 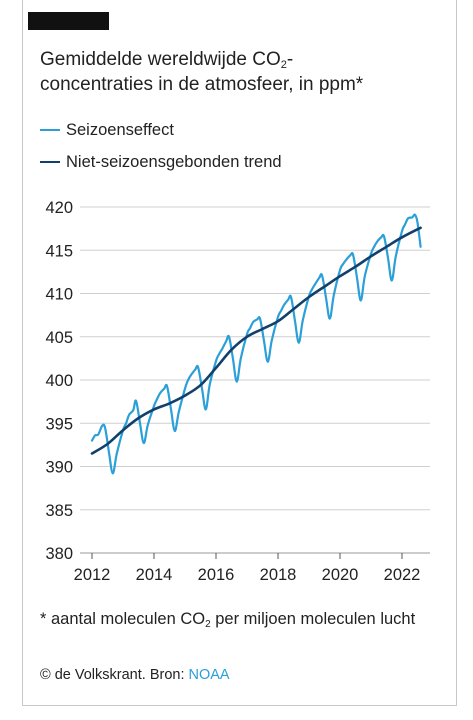 What do you see at coordinates (123, 619) in the screenshot?
I see `footnote-part1: * aantal moleculen CO` at bounding box center [123, 619].